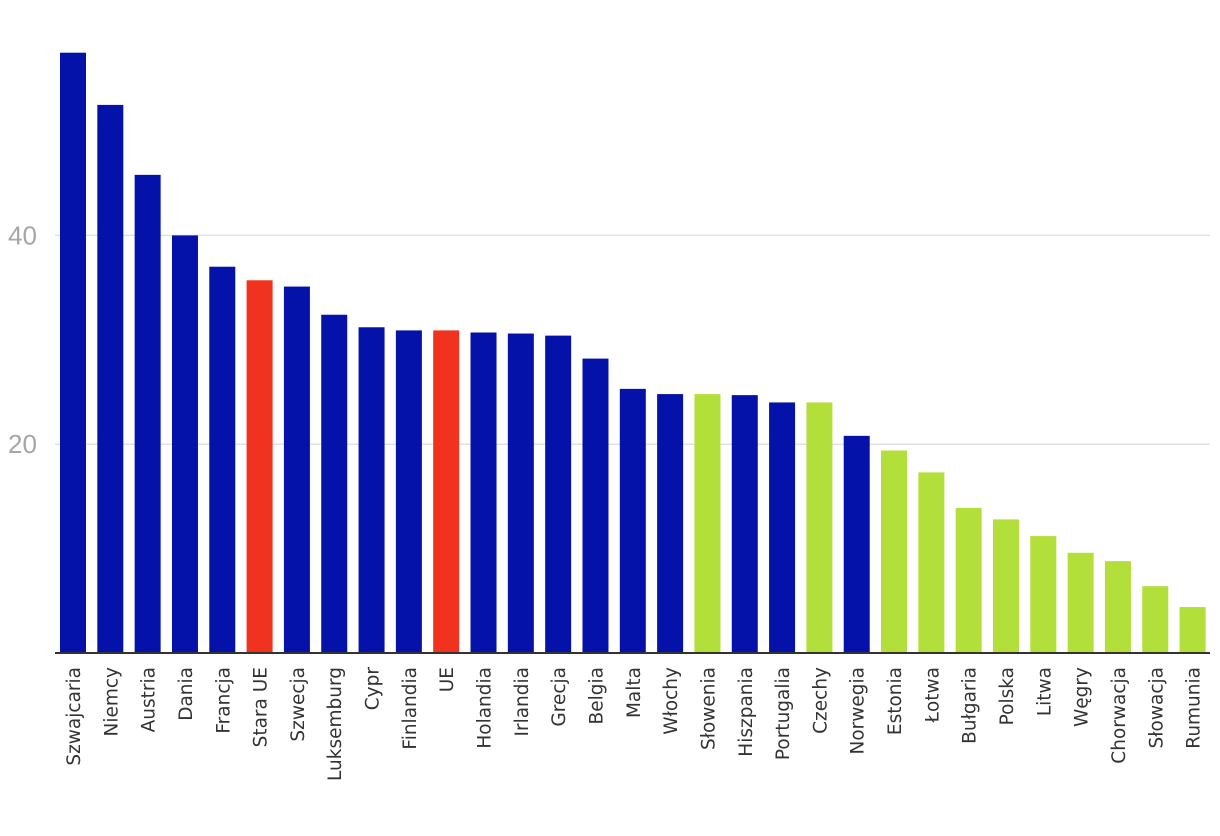 The image size is (1220, 836). What do you see at coordinates (932, 695) in the screenshot?
I see `x-tick-label: Łotwa` at bounding box center [932, 695].